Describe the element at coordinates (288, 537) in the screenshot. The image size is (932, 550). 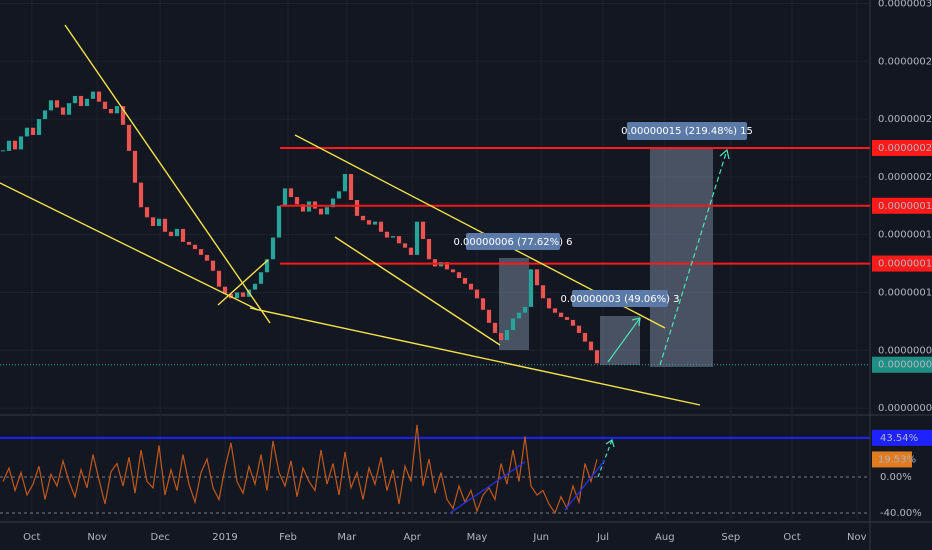
I see `x-tick-label: Feb` at that location.